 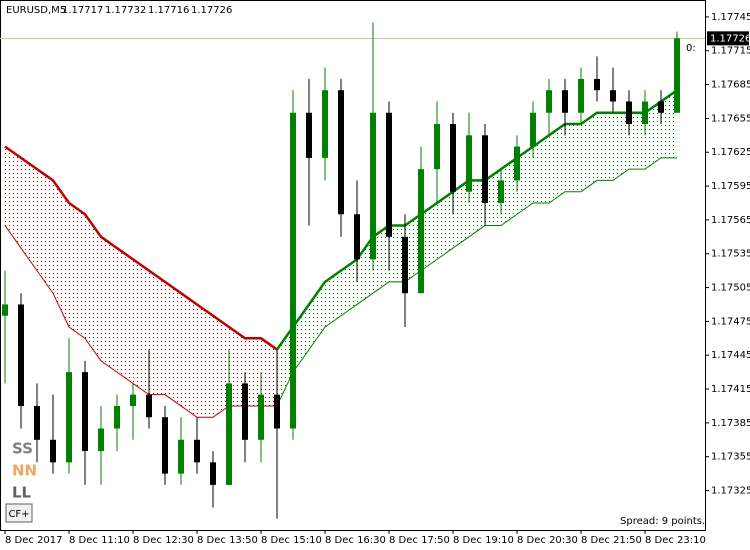 I want to click on button-label: CF+, so click(x=18, y=514).